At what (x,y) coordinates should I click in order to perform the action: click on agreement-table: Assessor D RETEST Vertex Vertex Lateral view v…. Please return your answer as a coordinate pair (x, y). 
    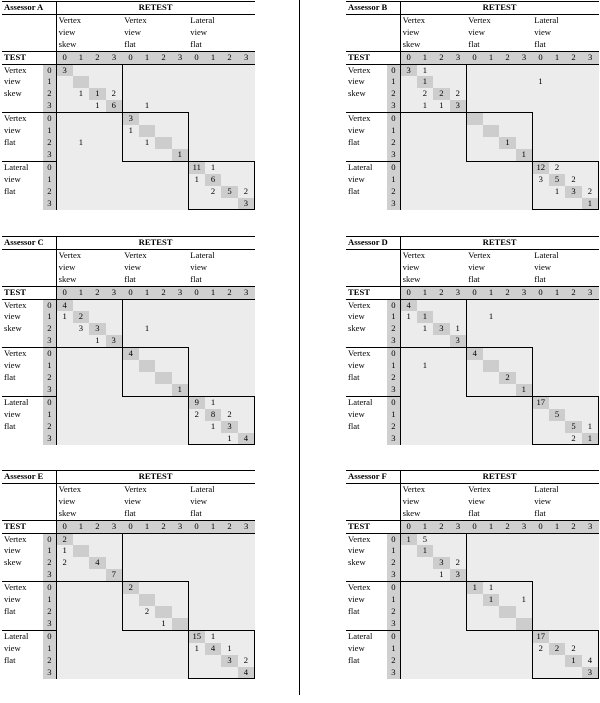
    Looking at the image, I should click on (472, 341).